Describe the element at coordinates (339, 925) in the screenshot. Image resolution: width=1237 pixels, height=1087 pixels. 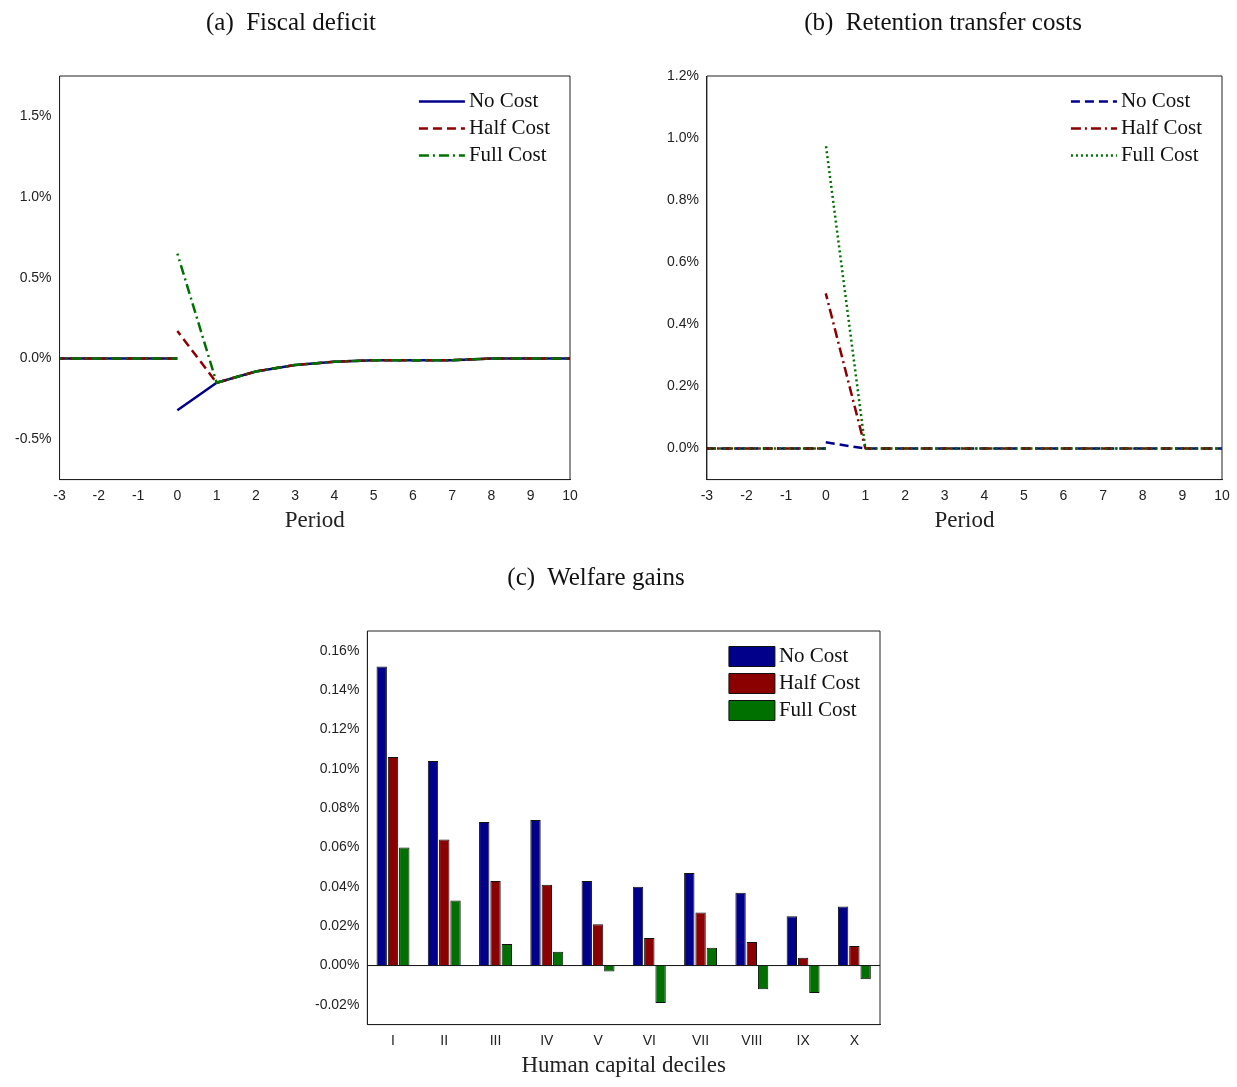
I see `y-tick-label: 0.02%` at that location.